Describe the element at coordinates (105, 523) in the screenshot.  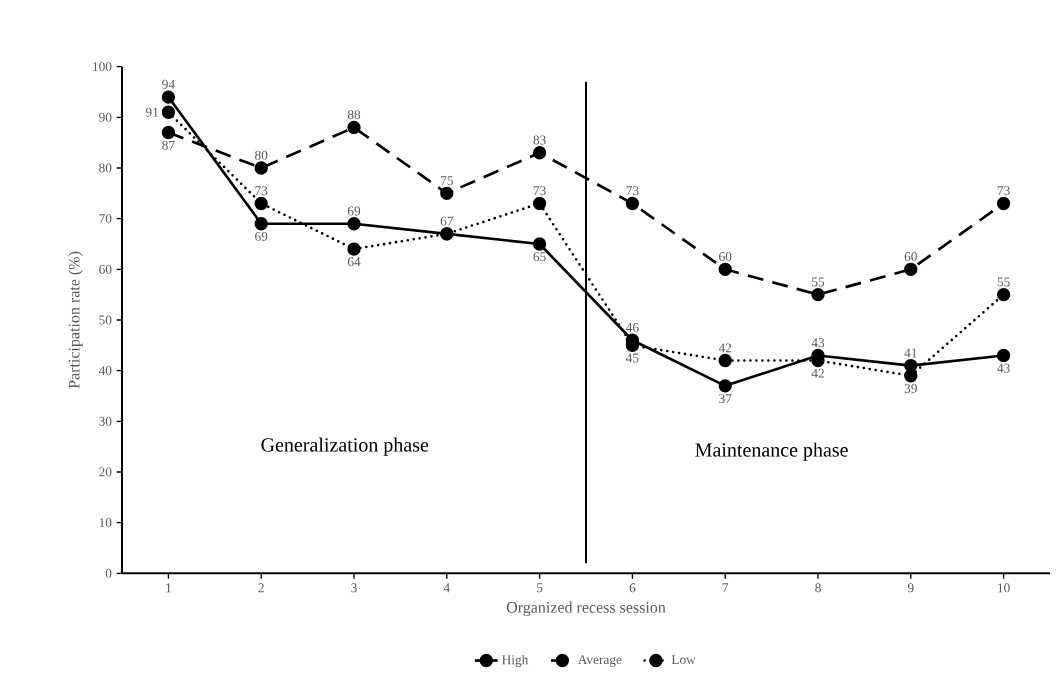
I see `y-tick-label: 10` at that location.